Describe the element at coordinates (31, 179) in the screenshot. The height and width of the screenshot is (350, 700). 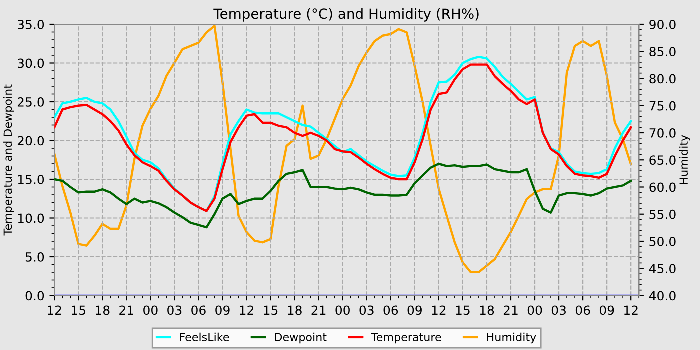
I see `y-tick-label: 15.0` at that location.